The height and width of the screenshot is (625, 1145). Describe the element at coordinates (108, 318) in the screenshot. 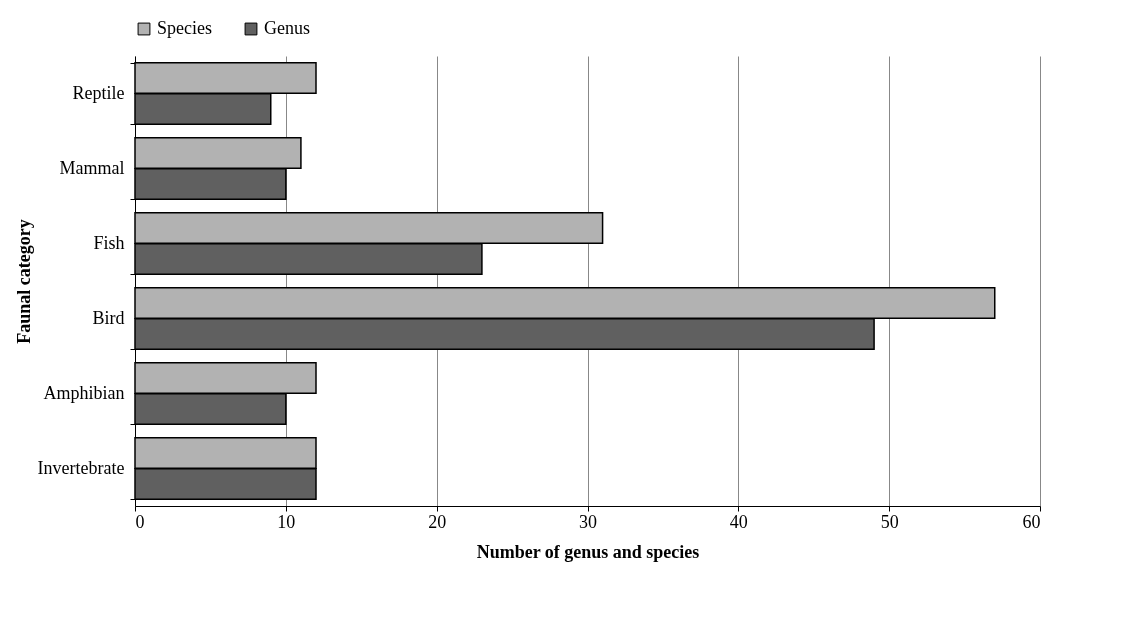

I see `y-tick-label: Bird` at that location.